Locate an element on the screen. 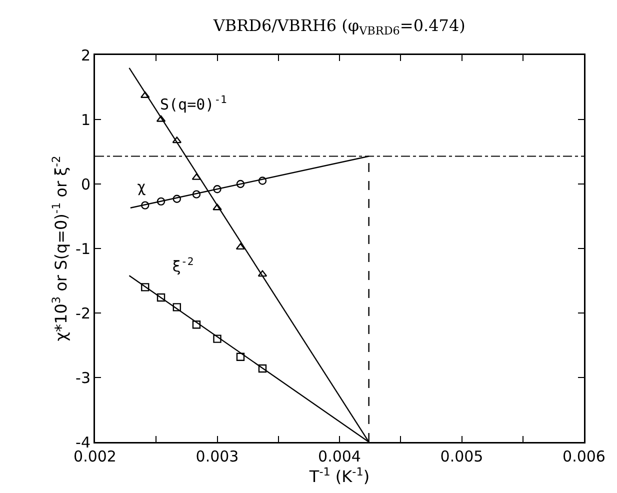  y-tick-label: 2 is located at coordinates (85, 55).